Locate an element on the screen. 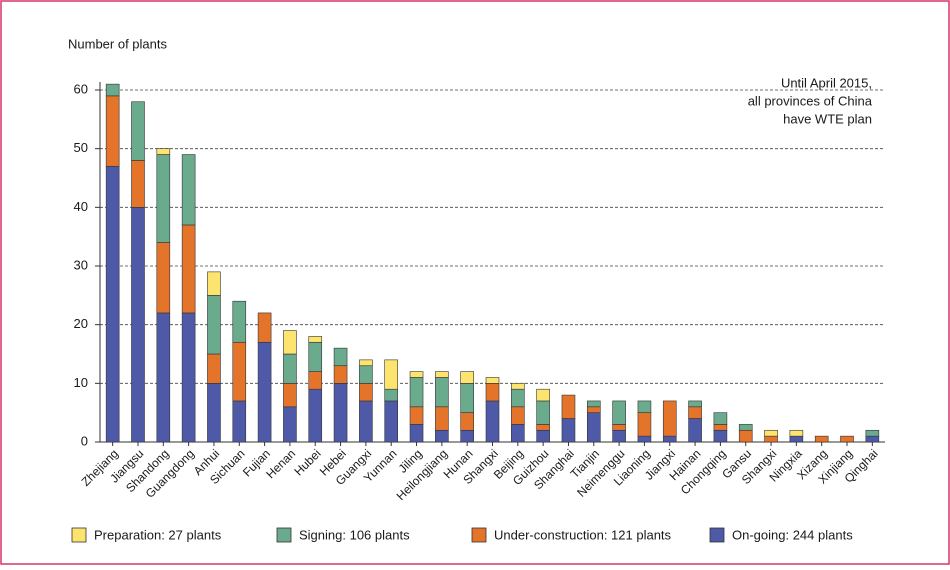  legend-label: On-going: 244 plants is located at coordinates (792, 534).